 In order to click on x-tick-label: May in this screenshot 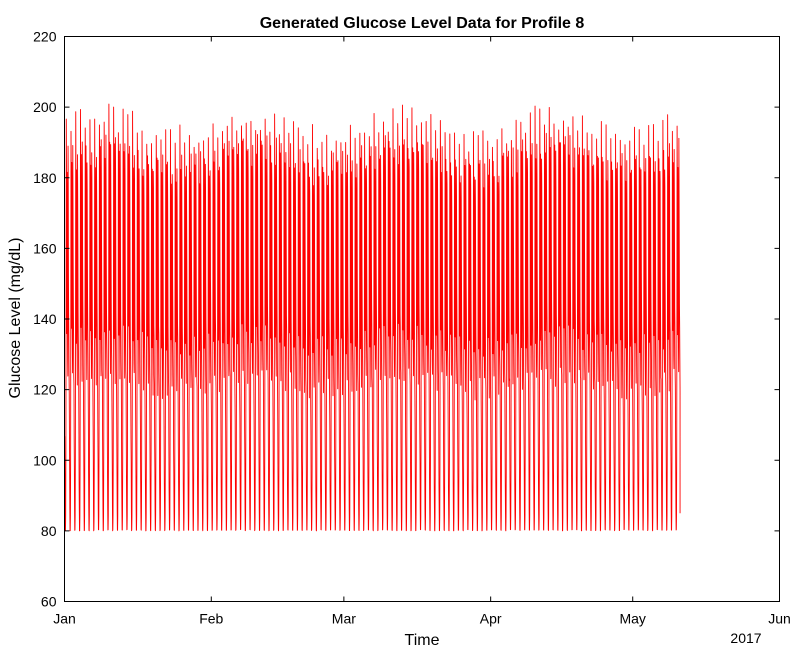, I will do `click(632, 619)`.